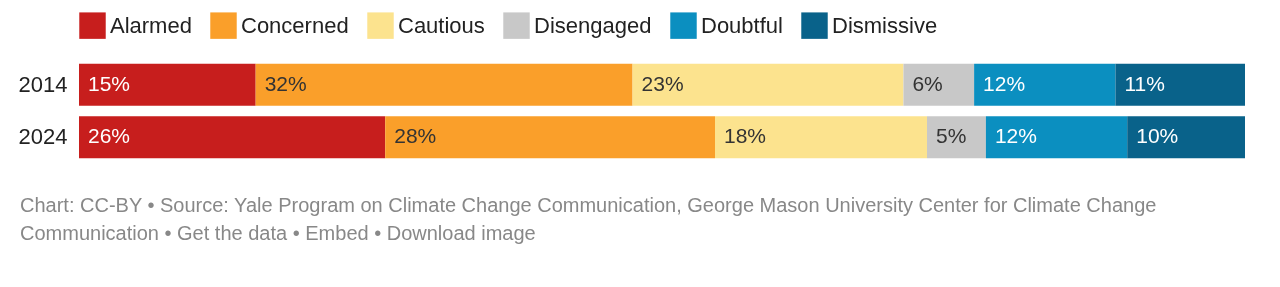  Describe the element at coordinates (1144, 83) in the screenshot. I see `data-label: 11%` at that location.